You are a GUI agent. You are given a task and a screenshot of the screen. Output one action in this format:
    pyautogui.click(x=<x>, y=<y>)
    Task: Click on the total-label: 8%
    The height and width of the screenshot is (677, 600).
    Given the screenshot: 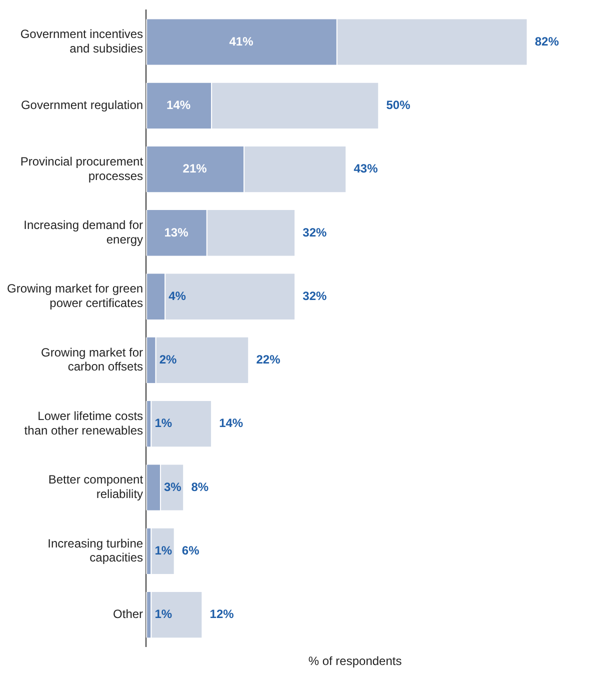 What is the action you would take?
    pyautogui.click(x=200, y=487)
    